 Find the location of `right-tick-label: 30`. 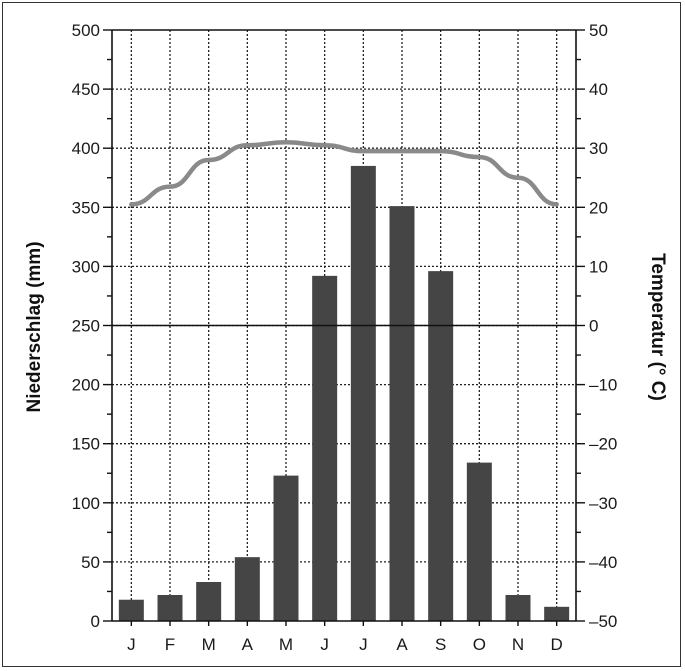

right-tick-label: 30 is located at coordinates (598, 148).